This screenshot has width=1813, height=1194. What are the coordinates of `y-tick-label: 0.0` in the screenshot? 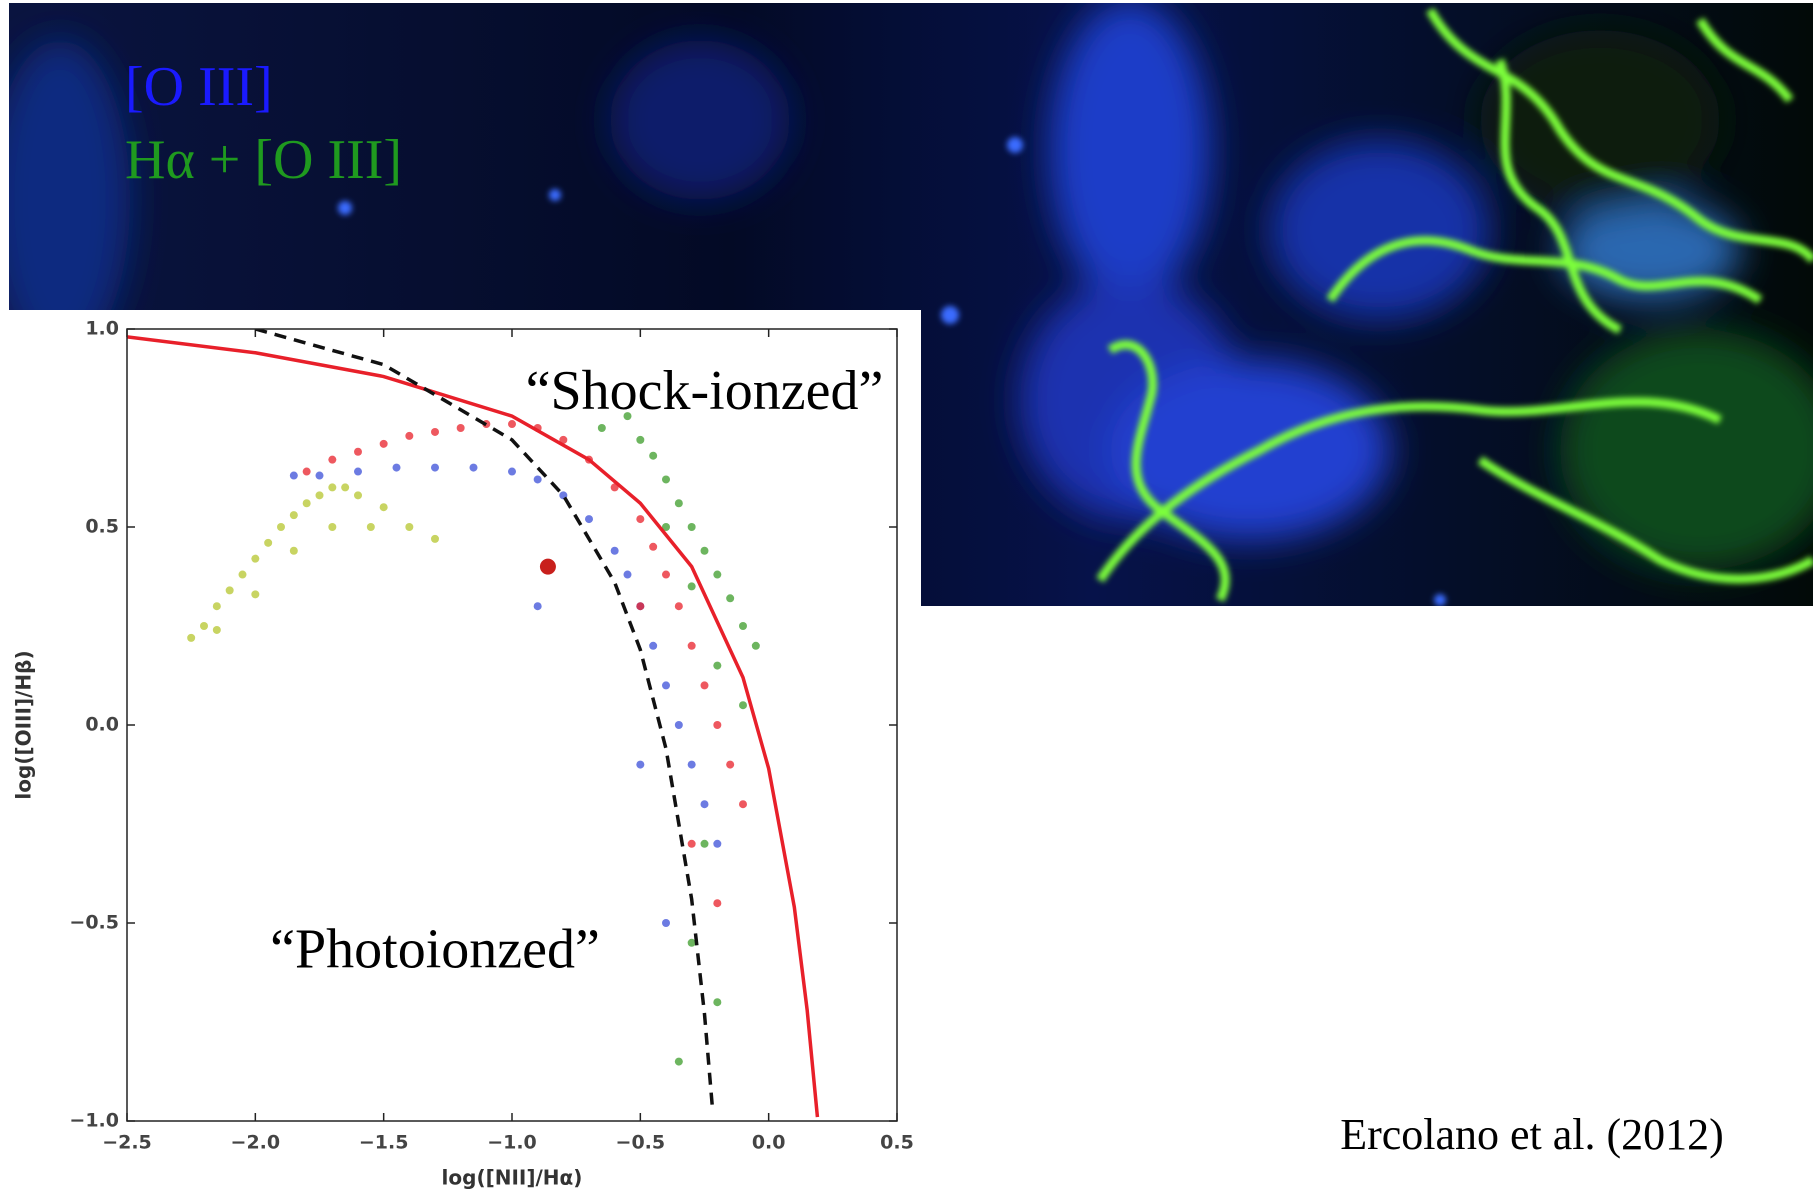 It's located at (102, 725).